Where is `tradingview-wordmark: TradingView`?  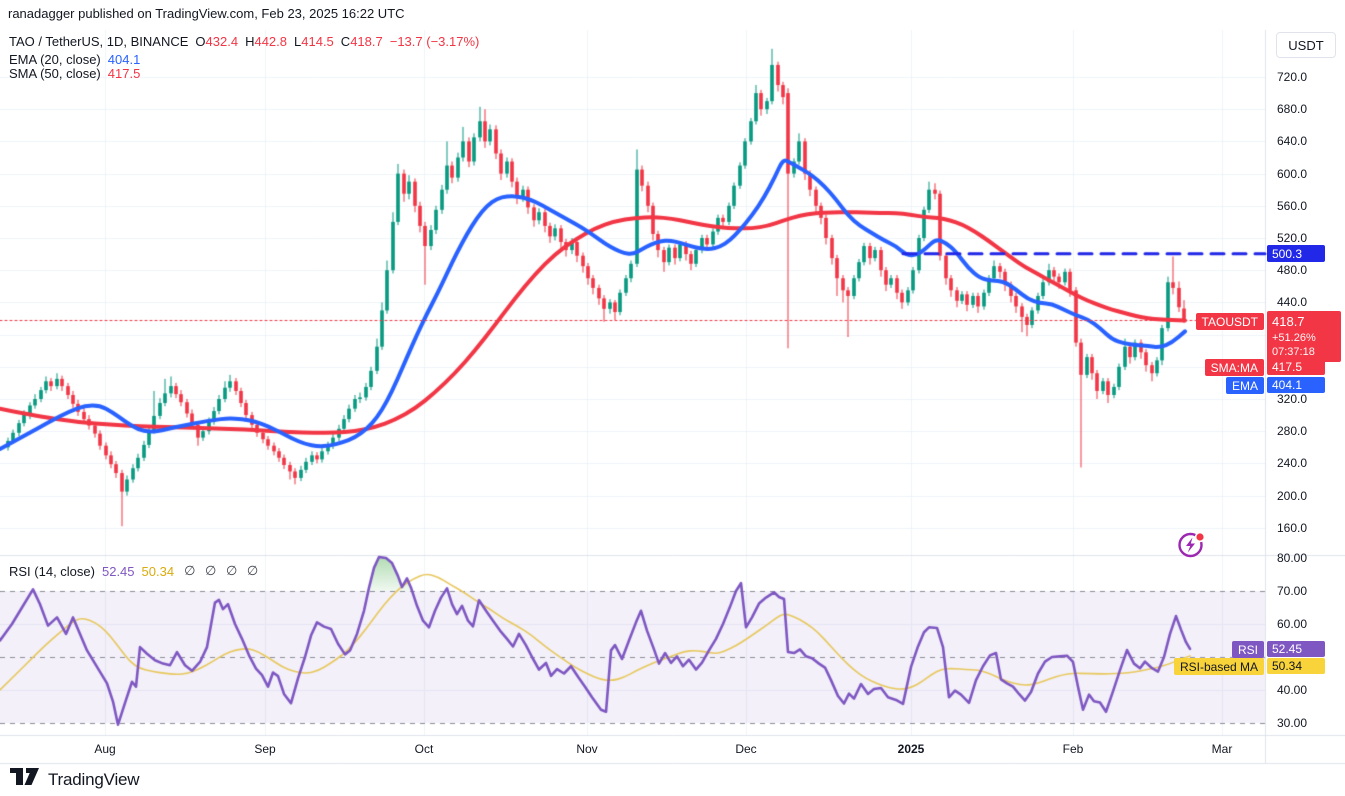 tradingview-wordmark: TradingView is located at coordinates (94, 779).